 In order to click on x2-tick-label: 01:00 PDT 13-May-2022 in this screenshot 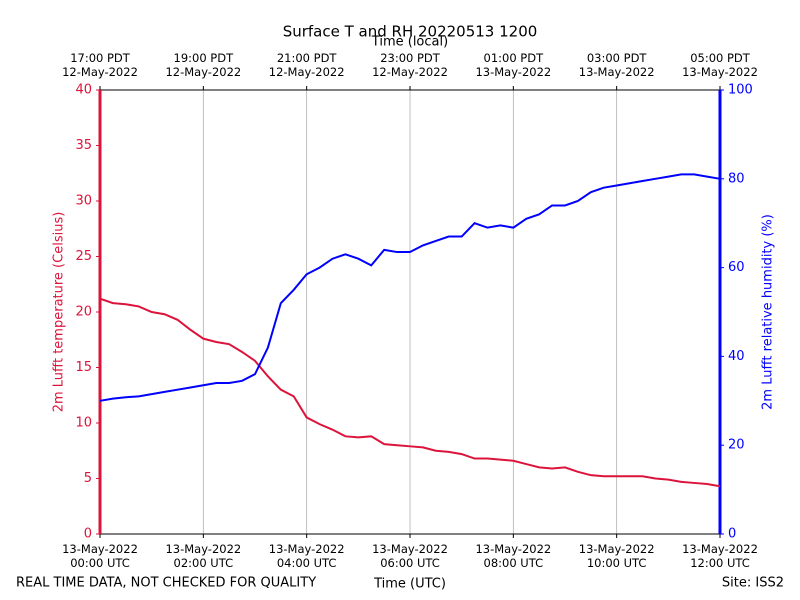, I will do `click(513, 65)`.